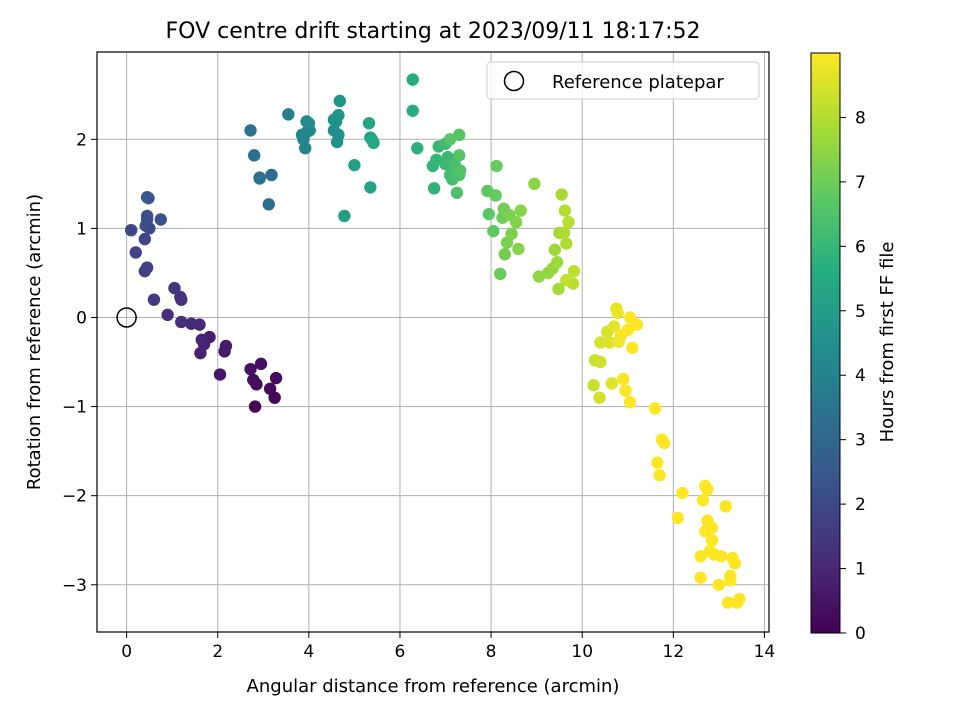 The width and height of the screenshot is (960, 720). Describe the element at coordinates (860, 376) in the screenshot. I see `colorbar-tick-label: 4` at that location.